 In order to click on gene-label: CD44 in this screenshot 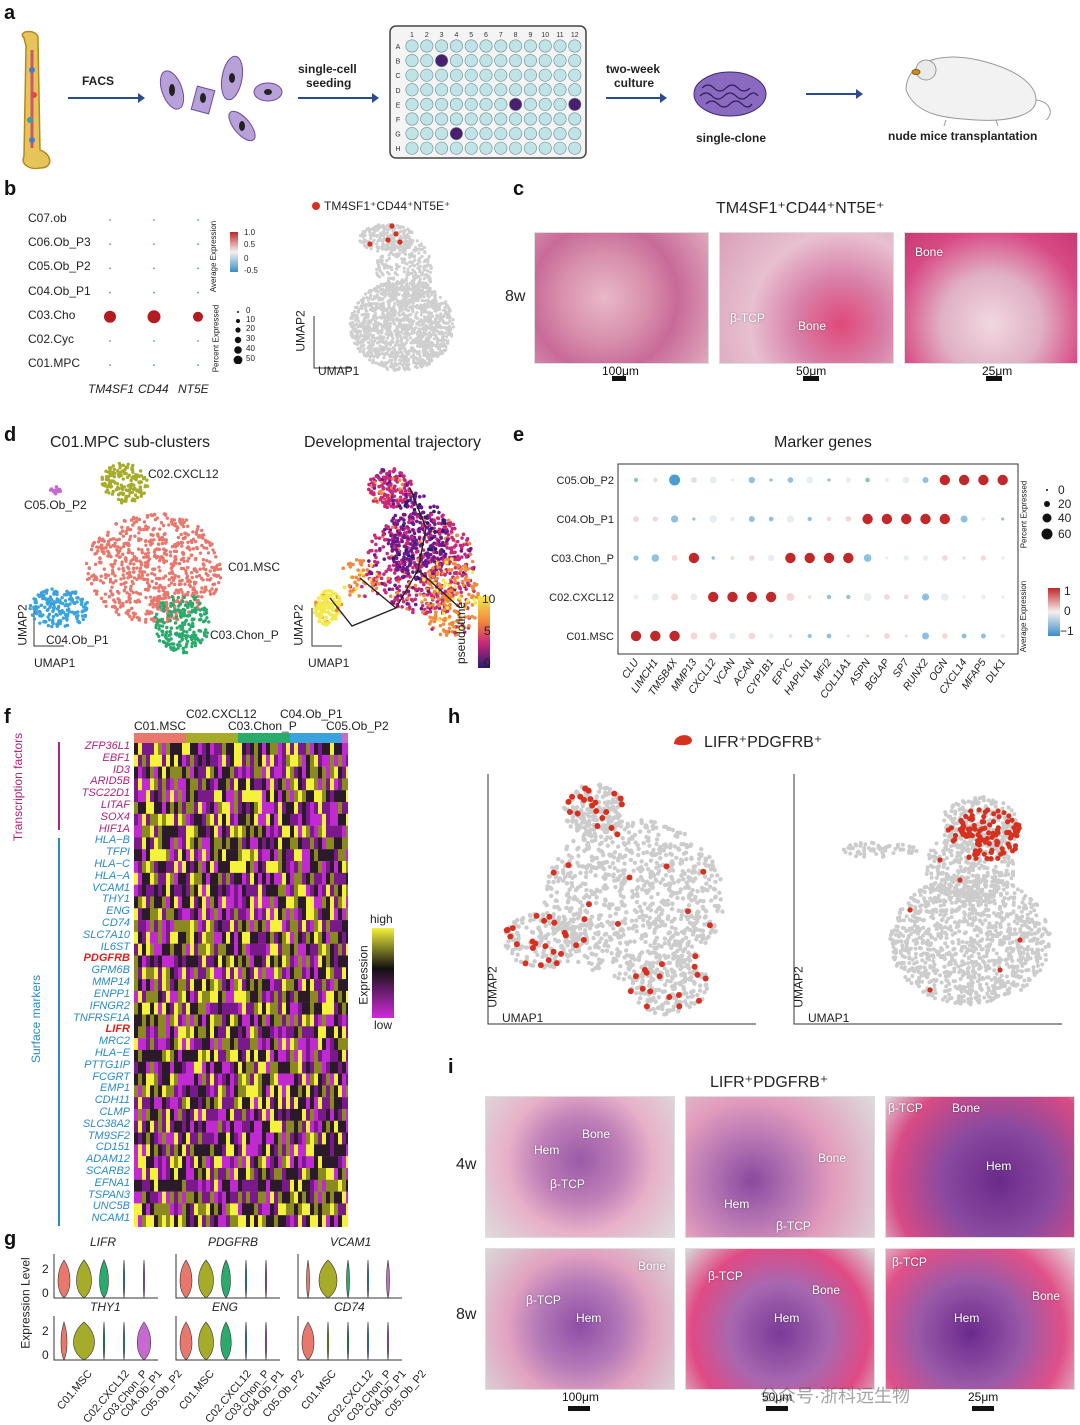, I will do `click(153, 389)`.